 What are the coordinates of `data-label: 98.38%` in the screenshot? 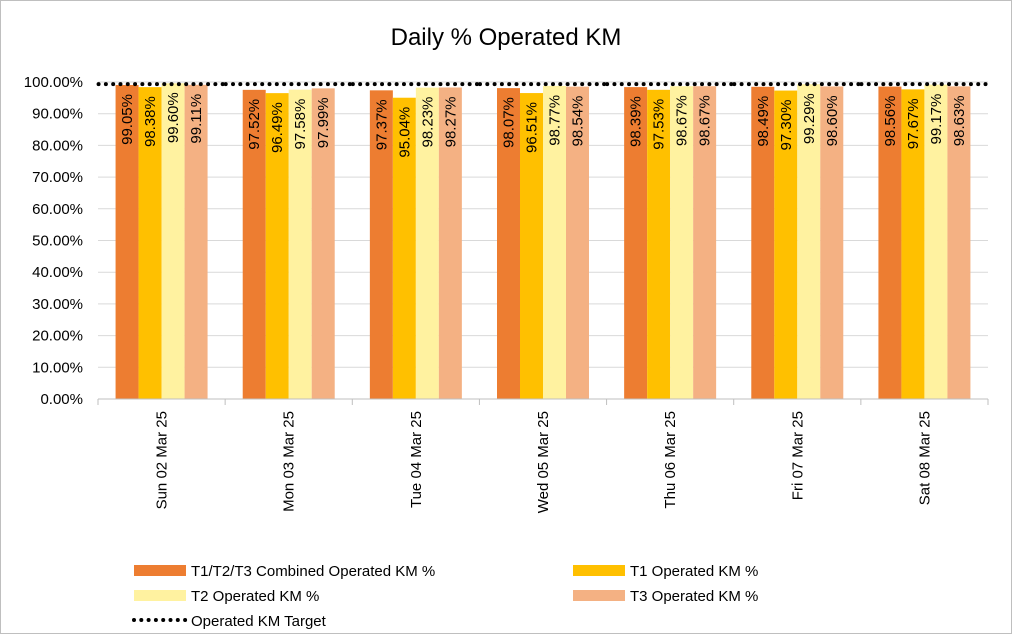 It's located at (150, 121).